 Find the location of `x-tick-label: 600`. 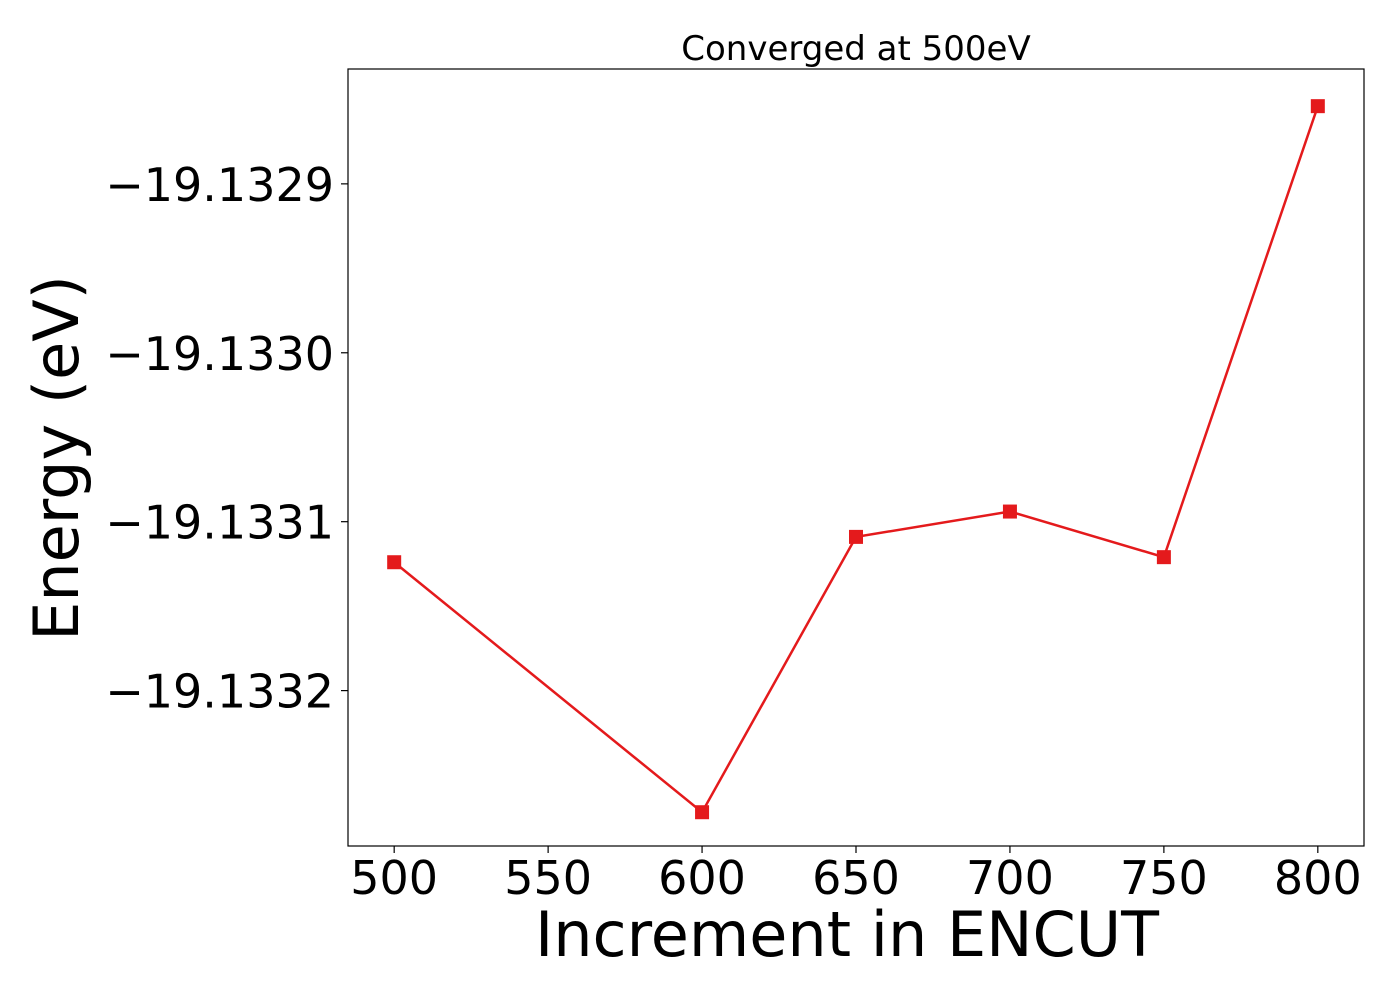

x-tick-label: 600 is located at coordinates (702, 878).